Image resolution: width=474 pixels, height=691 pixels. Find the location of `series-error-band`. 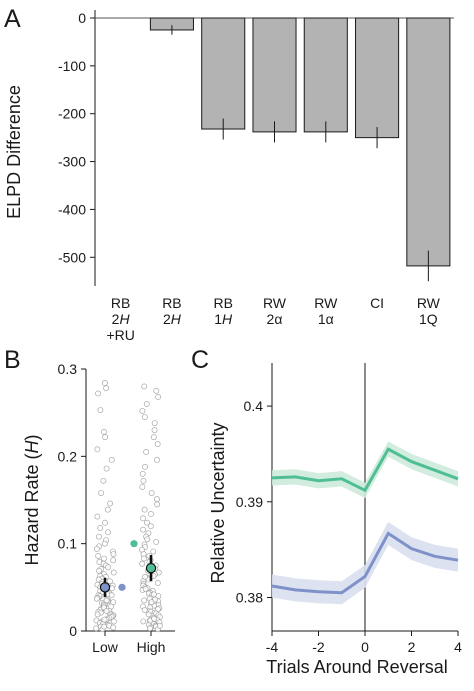

series-error-band is located at coordinates (365, 563).